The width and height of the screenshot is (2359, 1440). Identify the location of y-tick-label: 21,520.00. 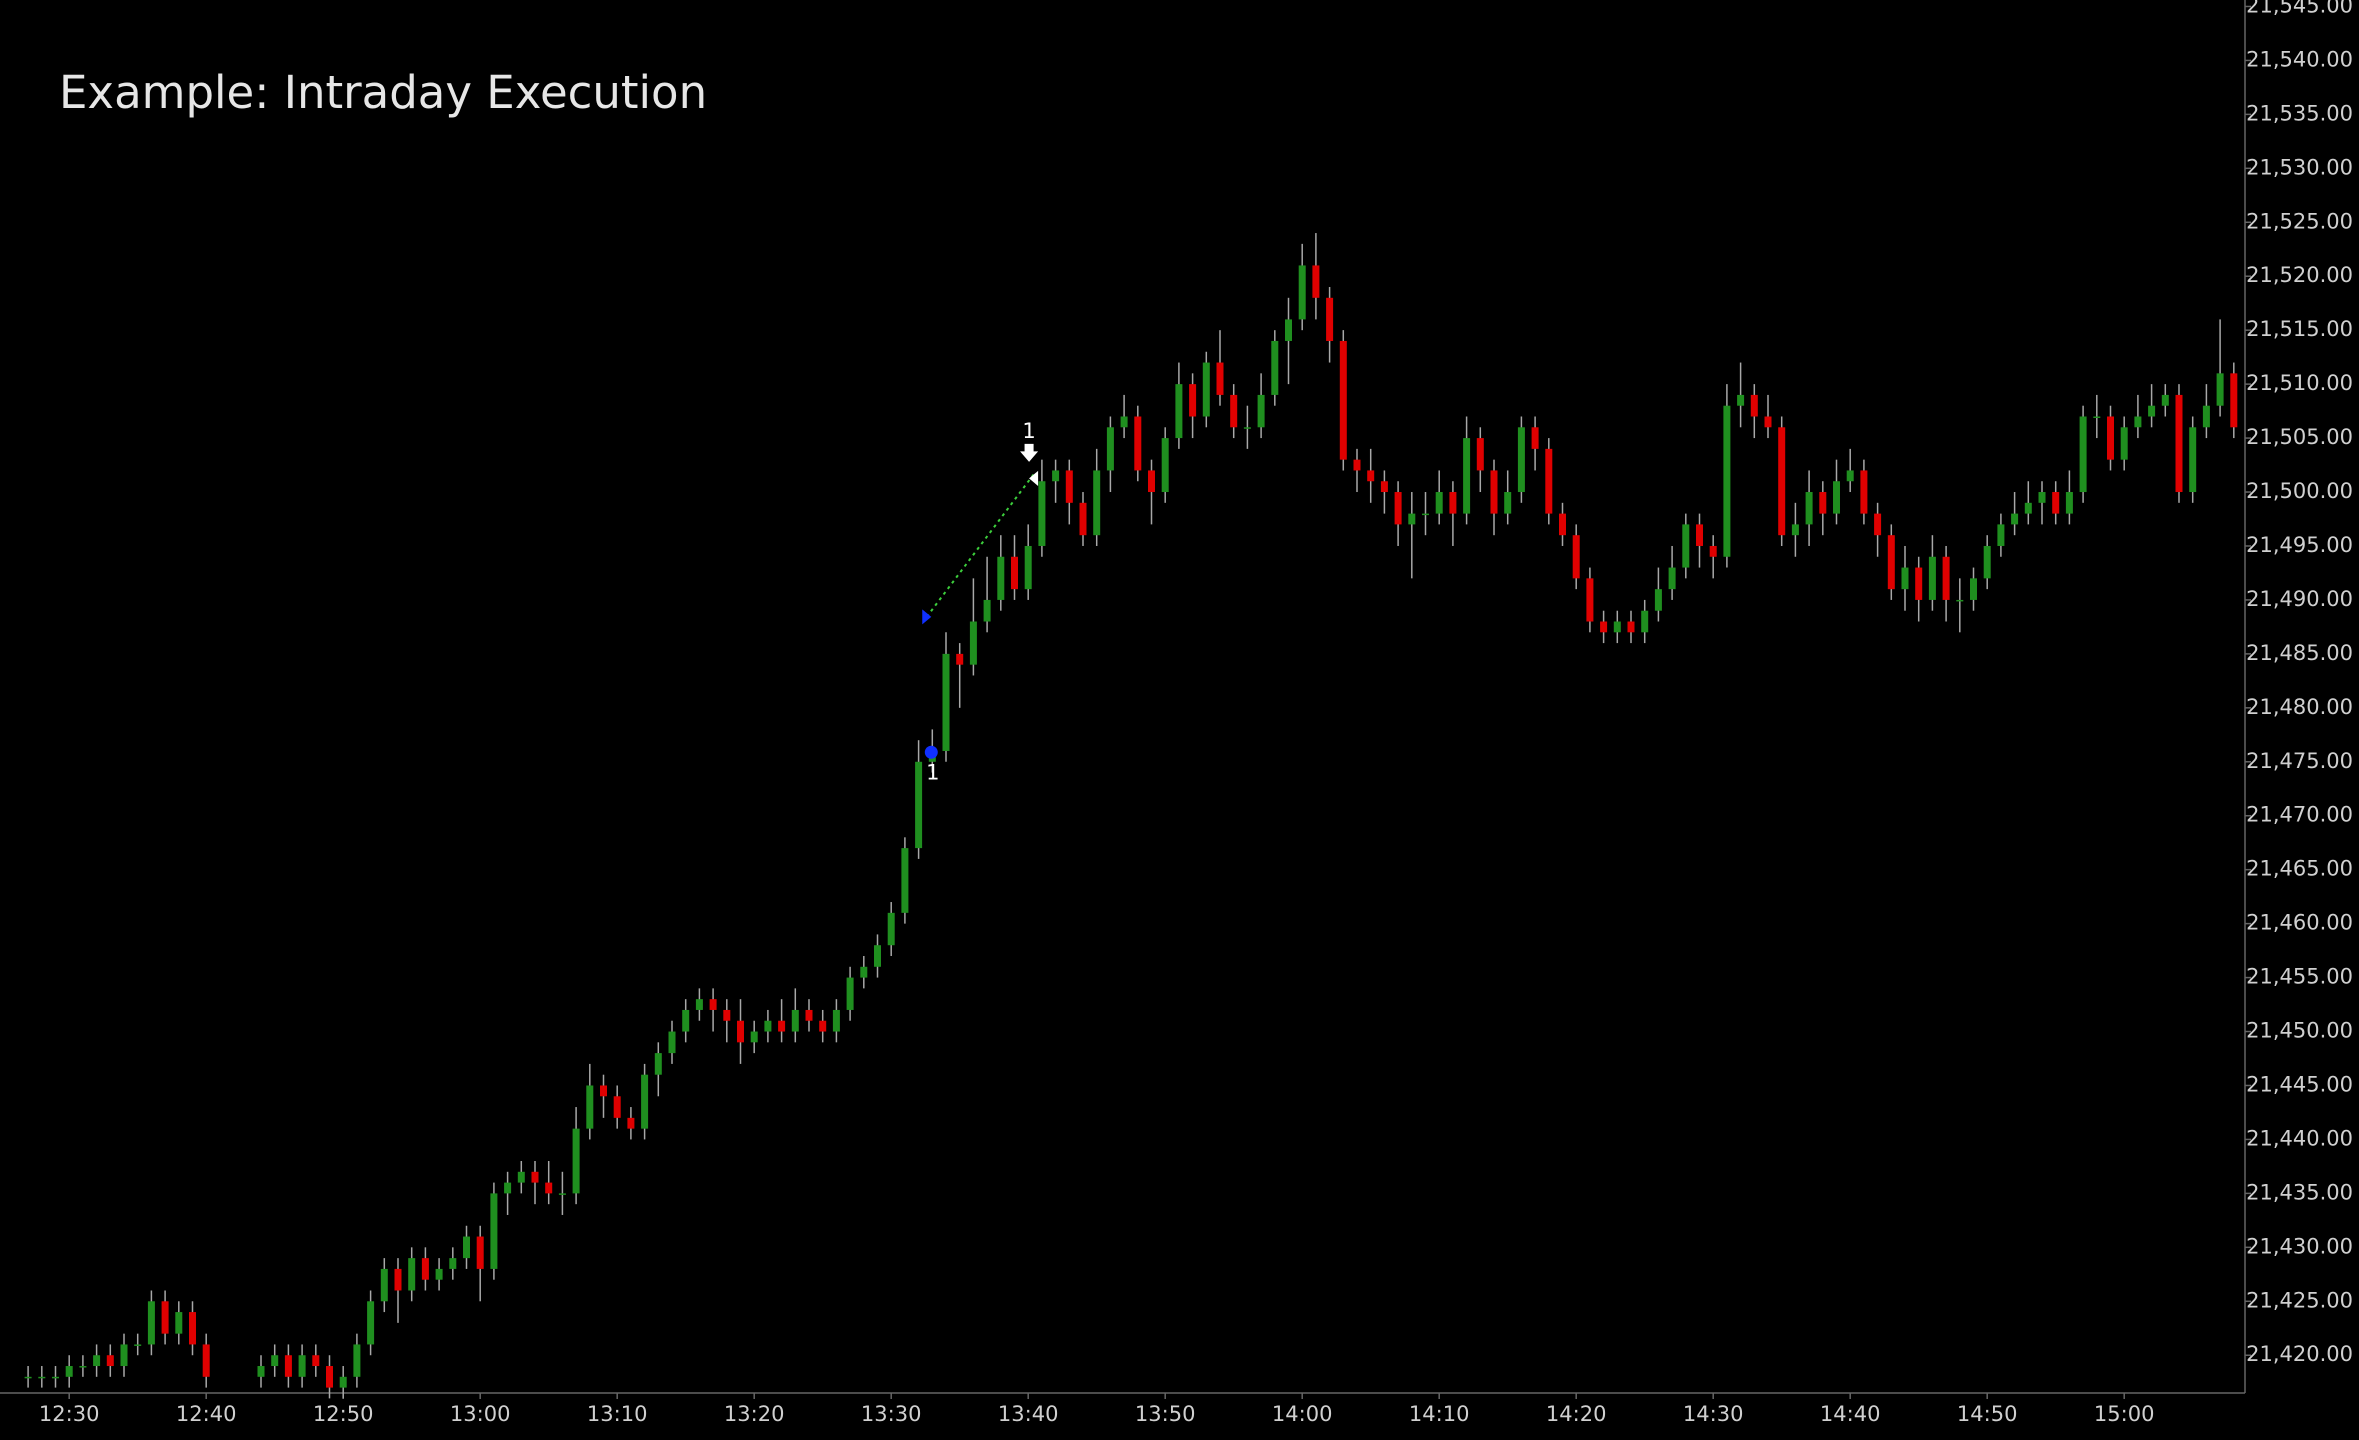
(2299, 275).